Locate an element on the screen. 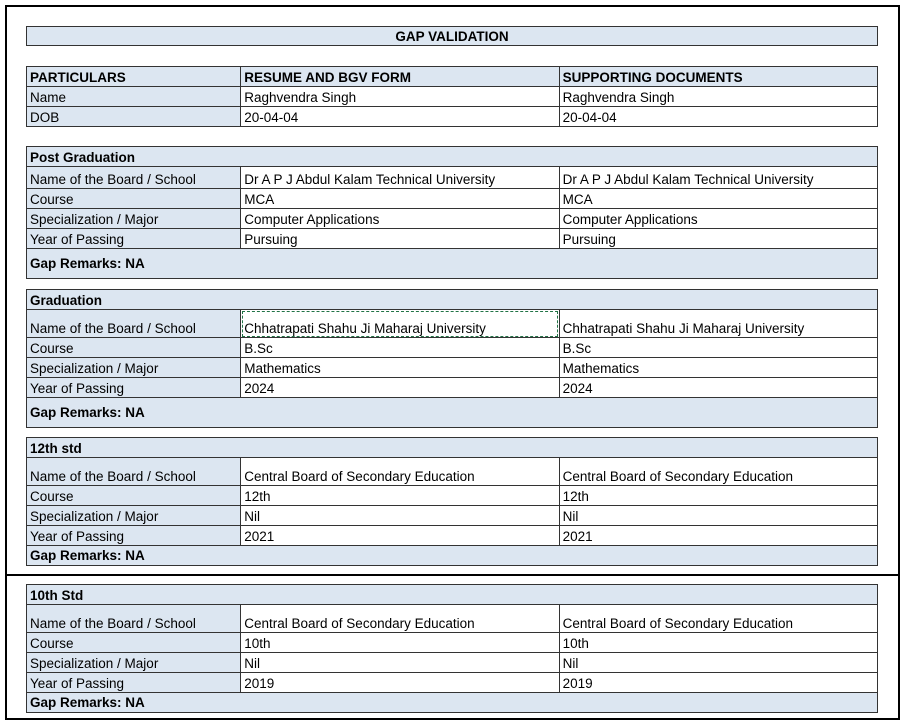 Image resolution: width=903 pixels, height=725 pixels. table-row: Course MCA MCA is located at coordinates (452, 198).